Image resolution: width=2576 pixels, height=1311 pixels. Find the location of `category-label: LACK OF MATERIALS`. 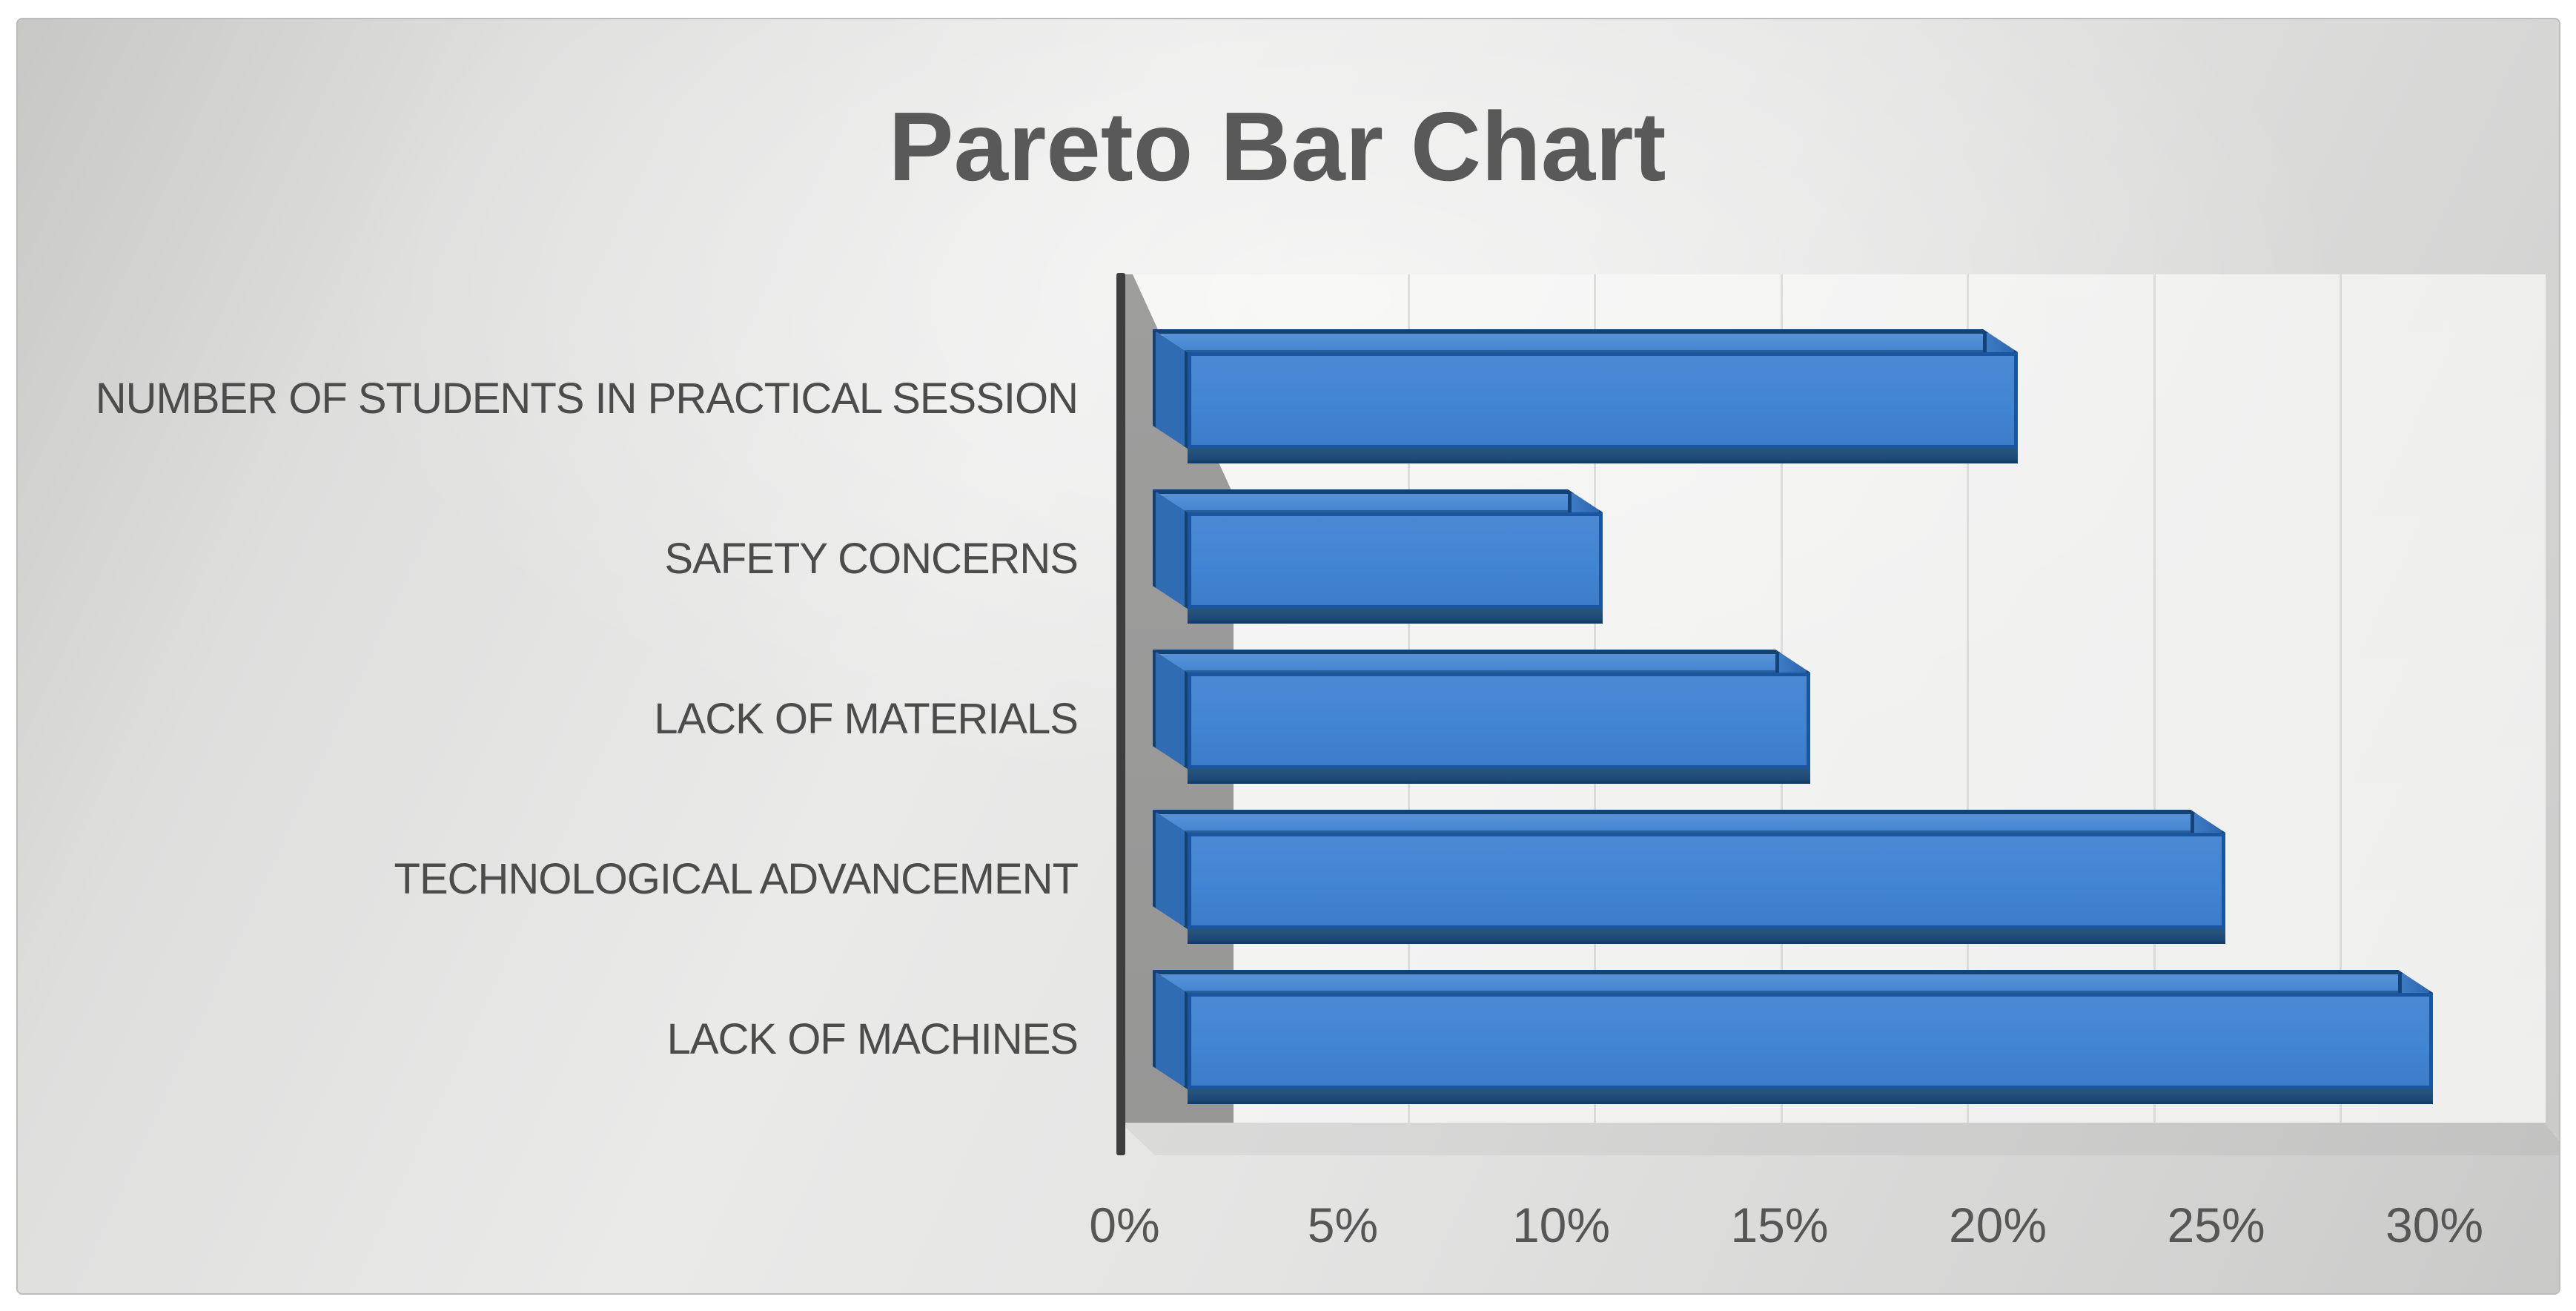

category-label: LACK OF MATERIALS is located at coordinates (866, 719).